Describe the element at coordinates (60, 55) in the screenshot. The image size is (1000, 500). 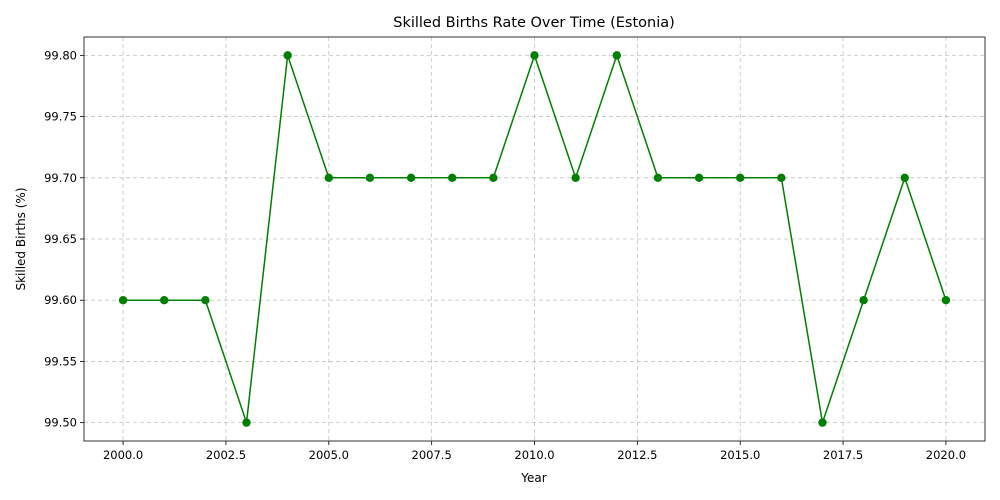
I see `y-tick-label: 99.80` at that location.